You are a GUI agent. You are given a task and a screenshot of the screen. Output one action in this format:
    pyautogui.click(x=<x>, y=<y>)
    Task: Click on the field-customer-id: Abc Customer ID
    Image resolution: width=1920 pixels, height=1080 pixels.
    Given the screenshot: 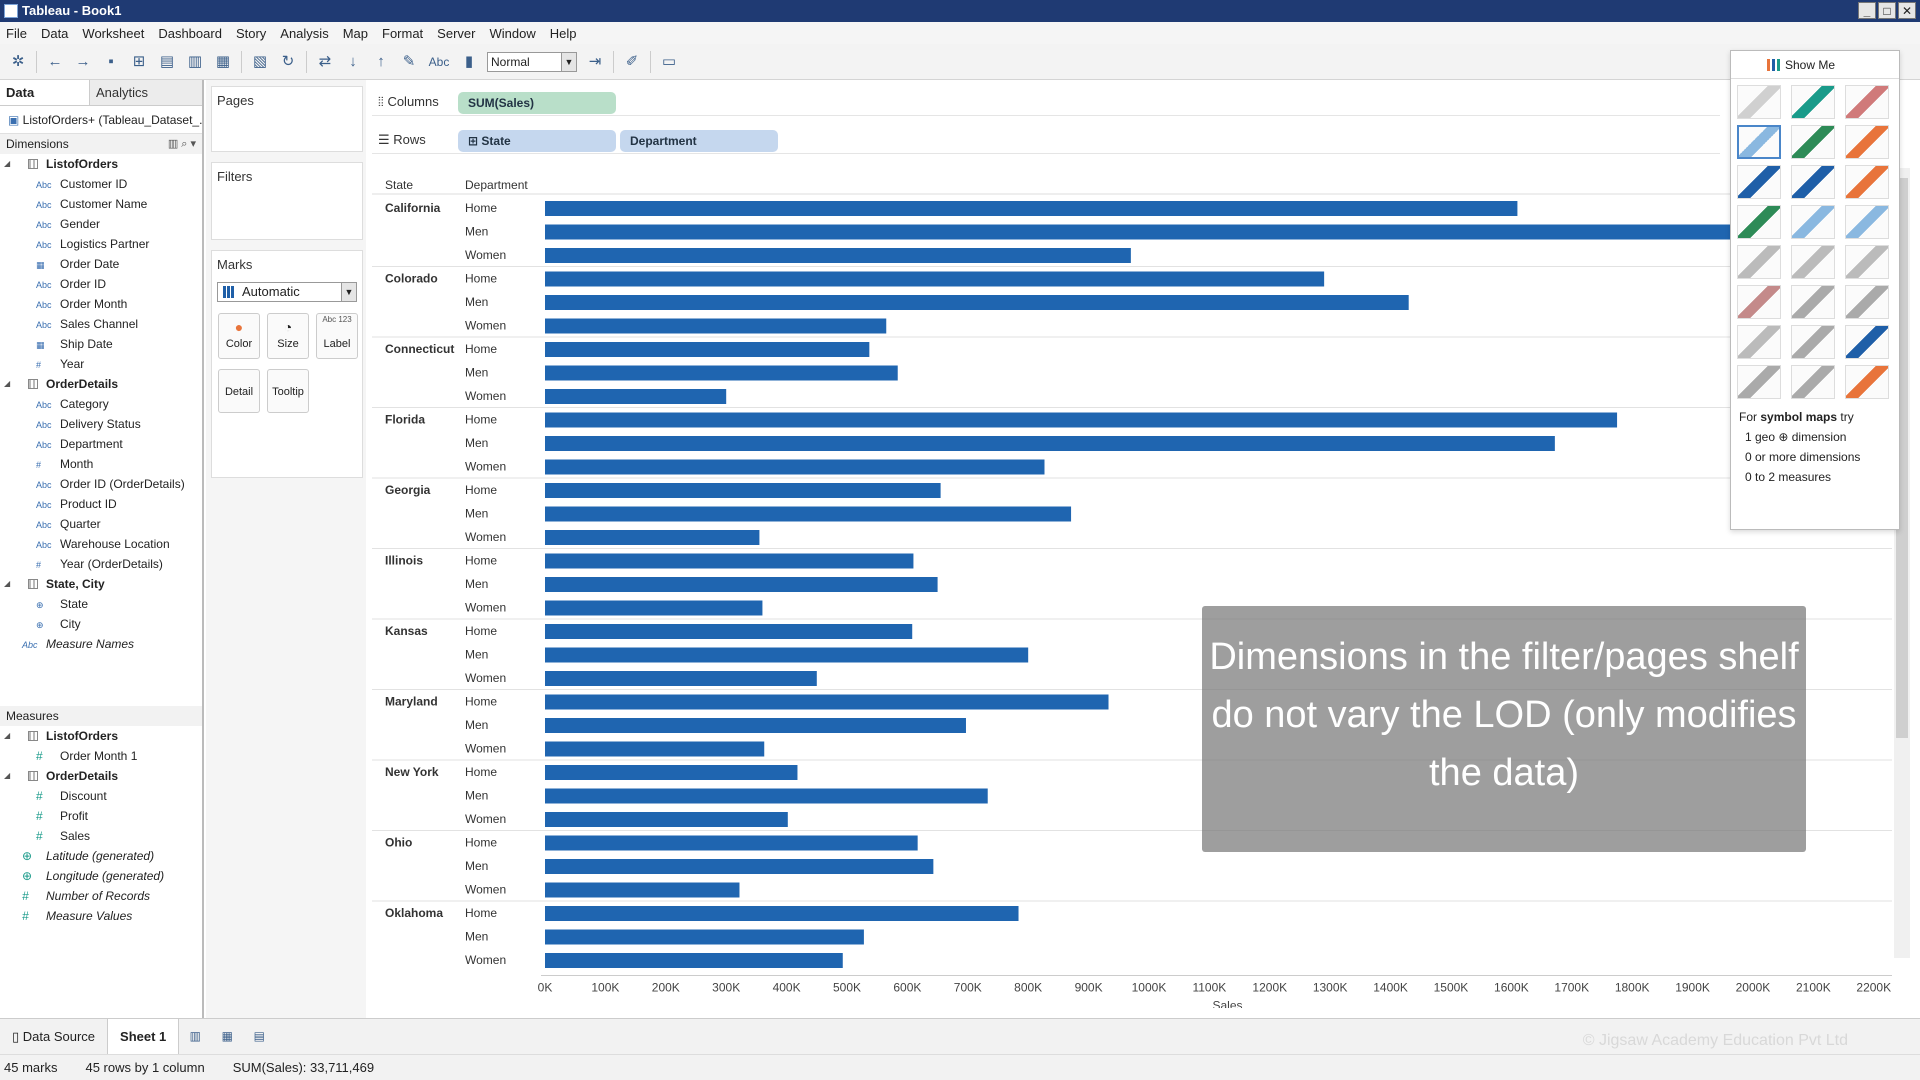 What is the action you would take?
    pyautogui.click(x=101, y=184)
    